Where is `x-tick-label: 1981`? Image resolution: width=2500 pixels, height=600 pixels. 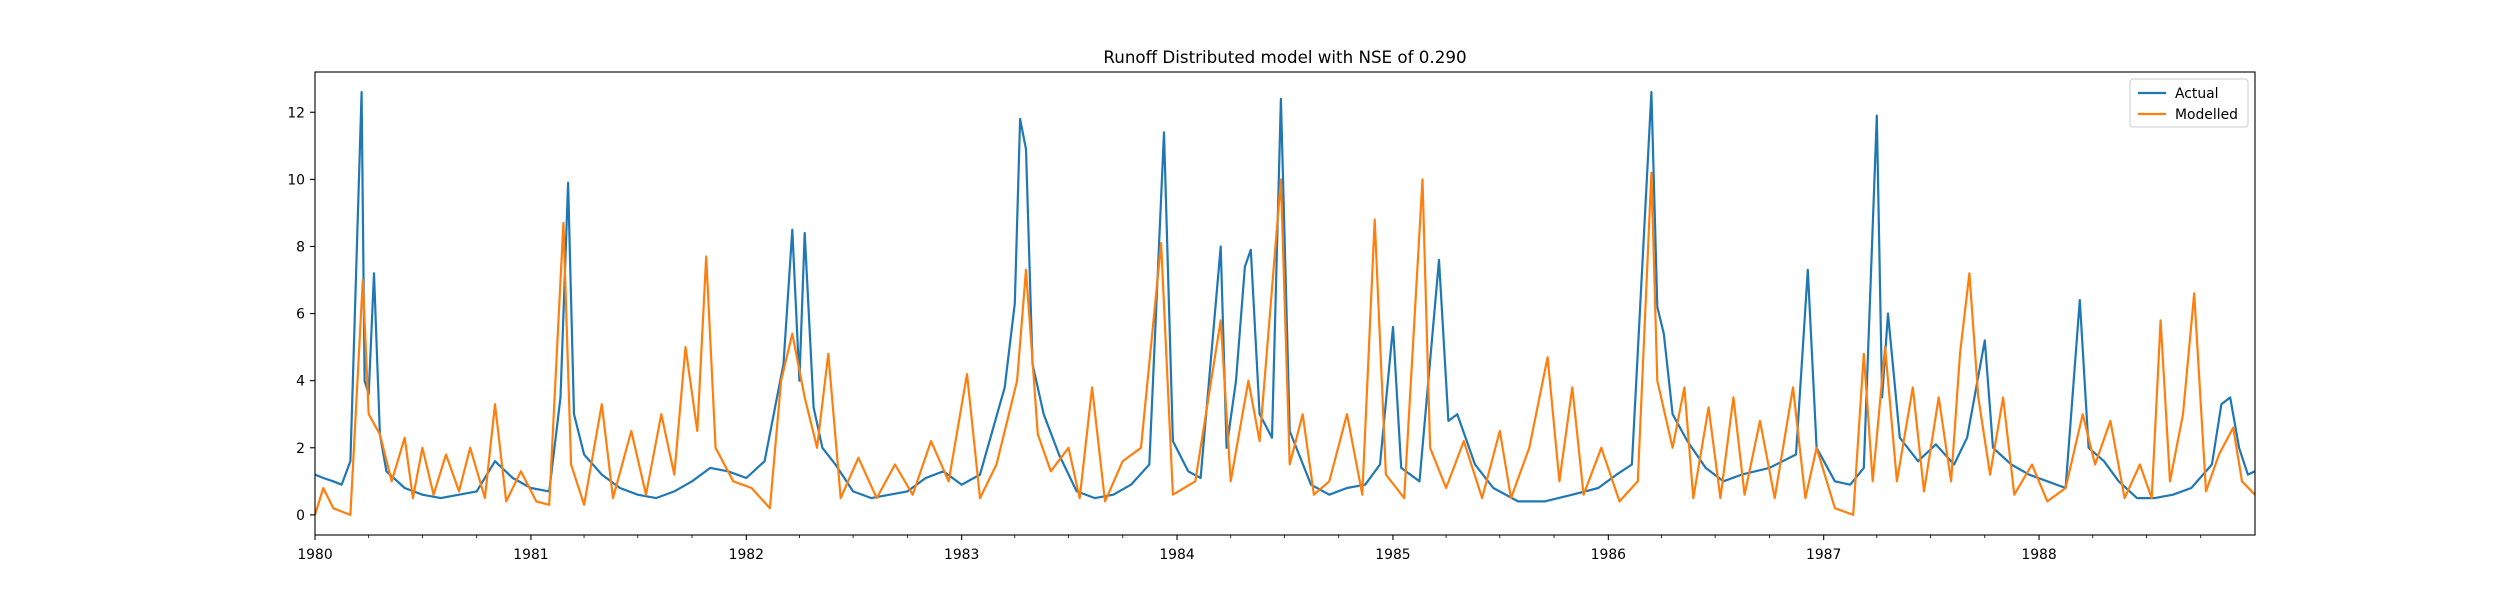 x-tick-label: 1981 is located at coordinates (530, 555).